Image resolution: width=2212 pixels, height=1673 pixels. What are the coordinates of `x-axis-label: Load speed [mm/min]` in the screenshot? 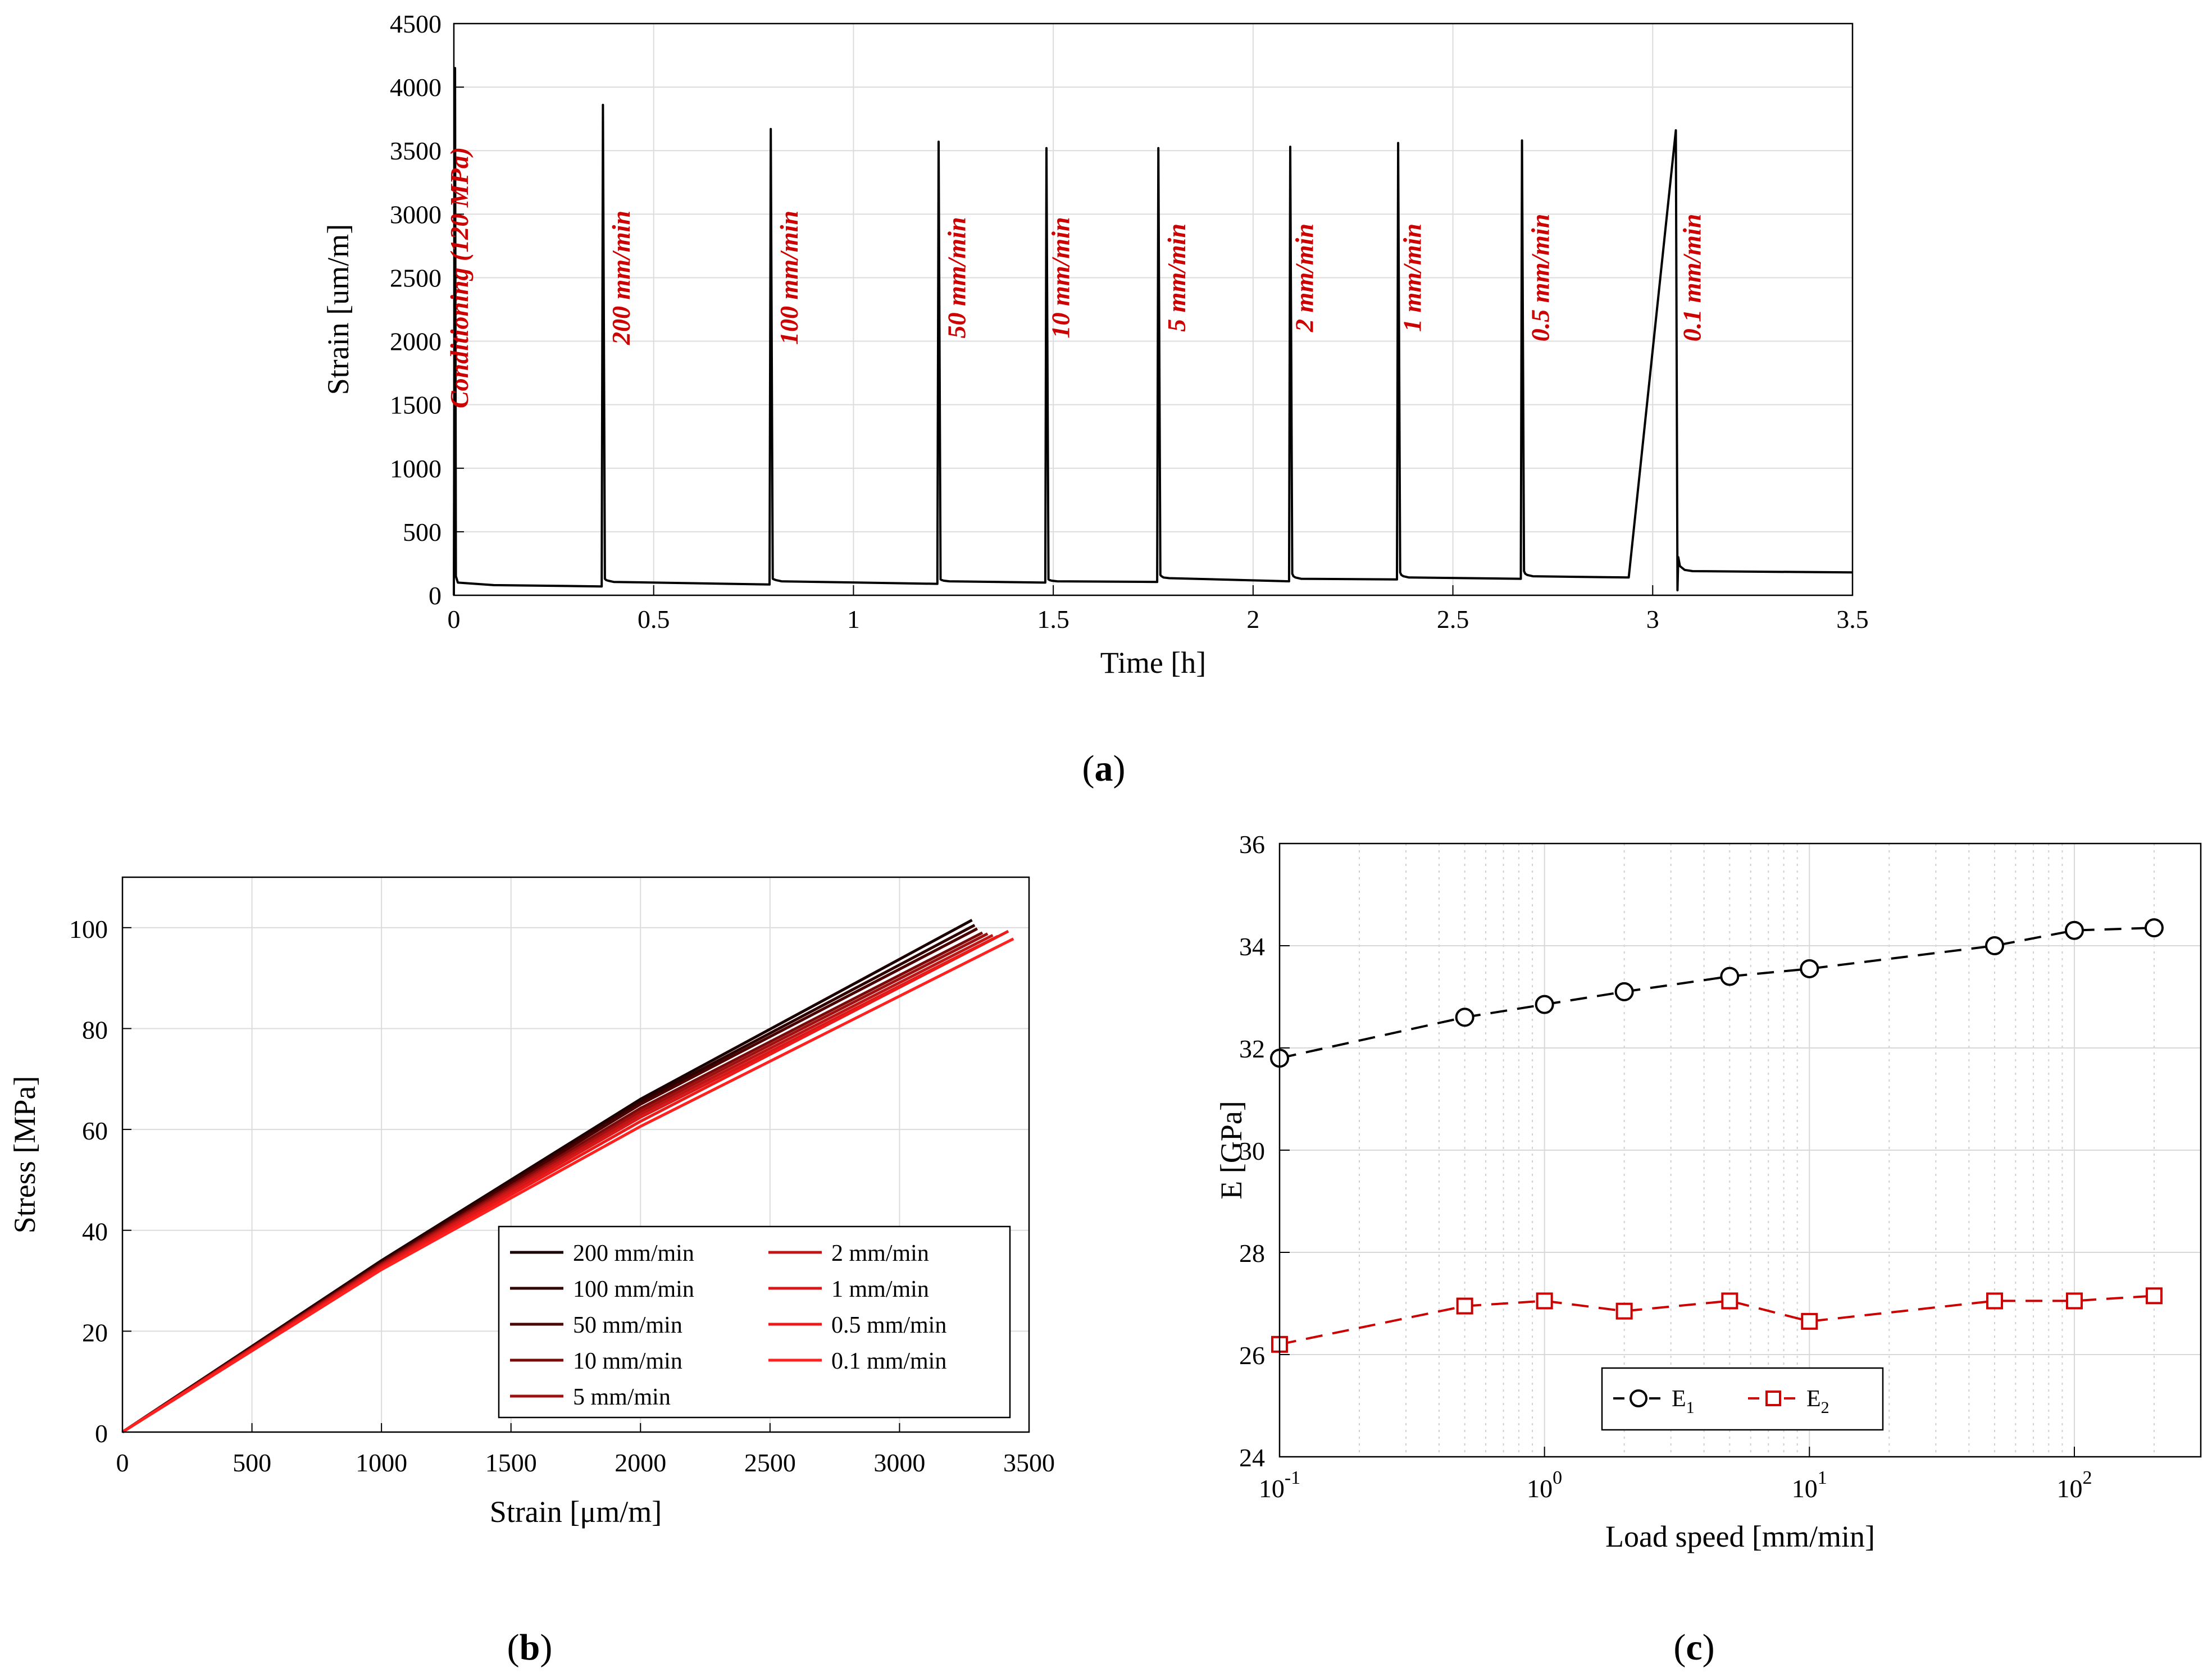 It's located at (1740, 1536).